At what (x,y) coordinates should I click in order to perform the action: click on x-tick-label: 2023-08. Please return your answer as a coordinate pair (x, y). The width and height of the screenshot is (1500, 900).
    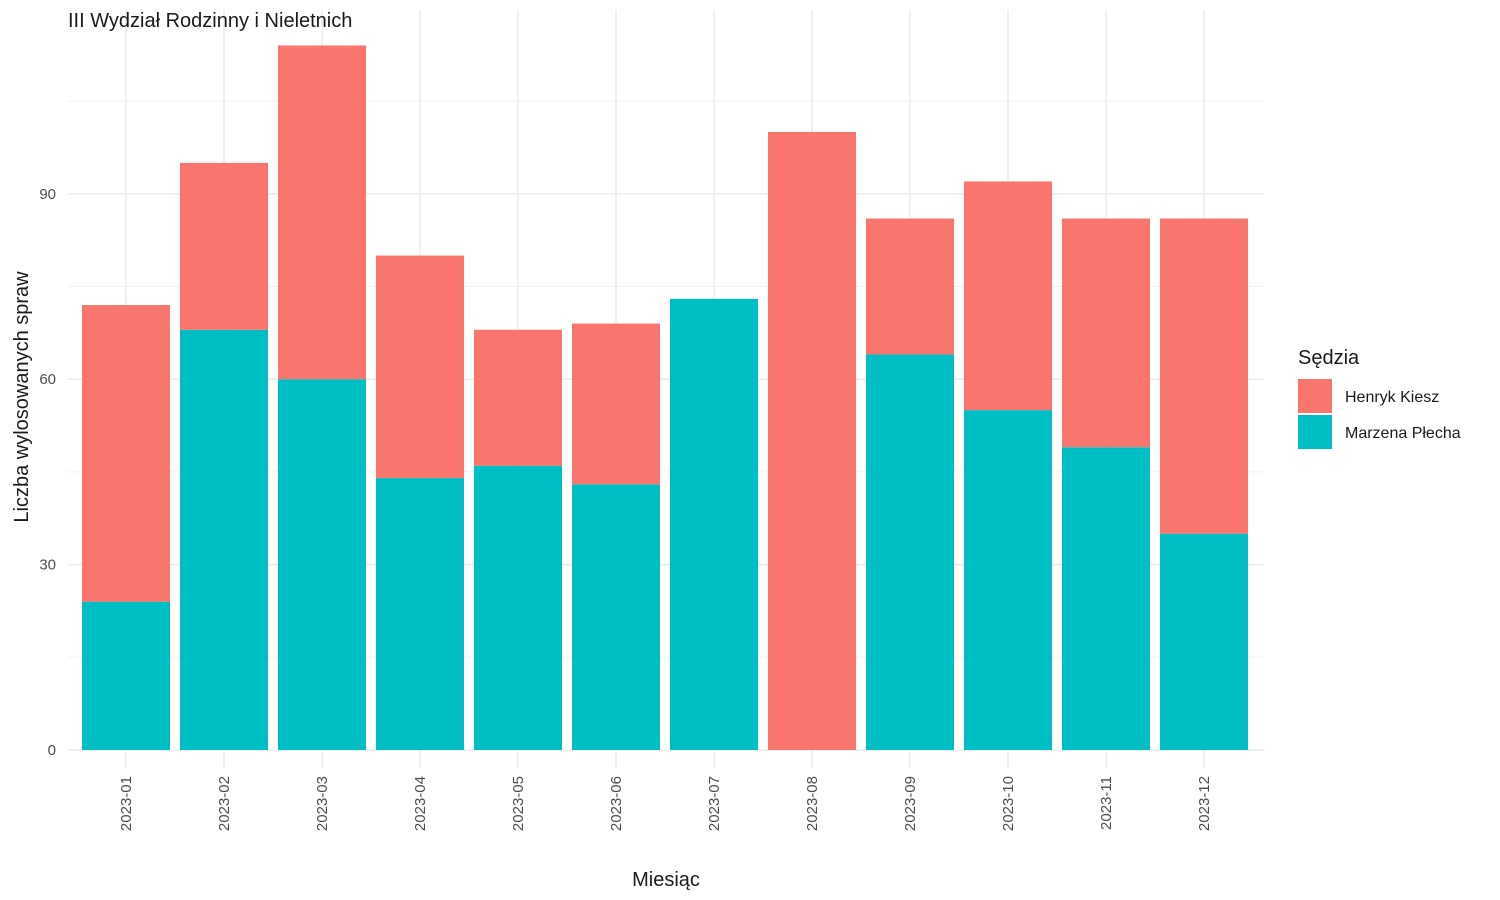
    Looking at the image, I should click on (812, 803).